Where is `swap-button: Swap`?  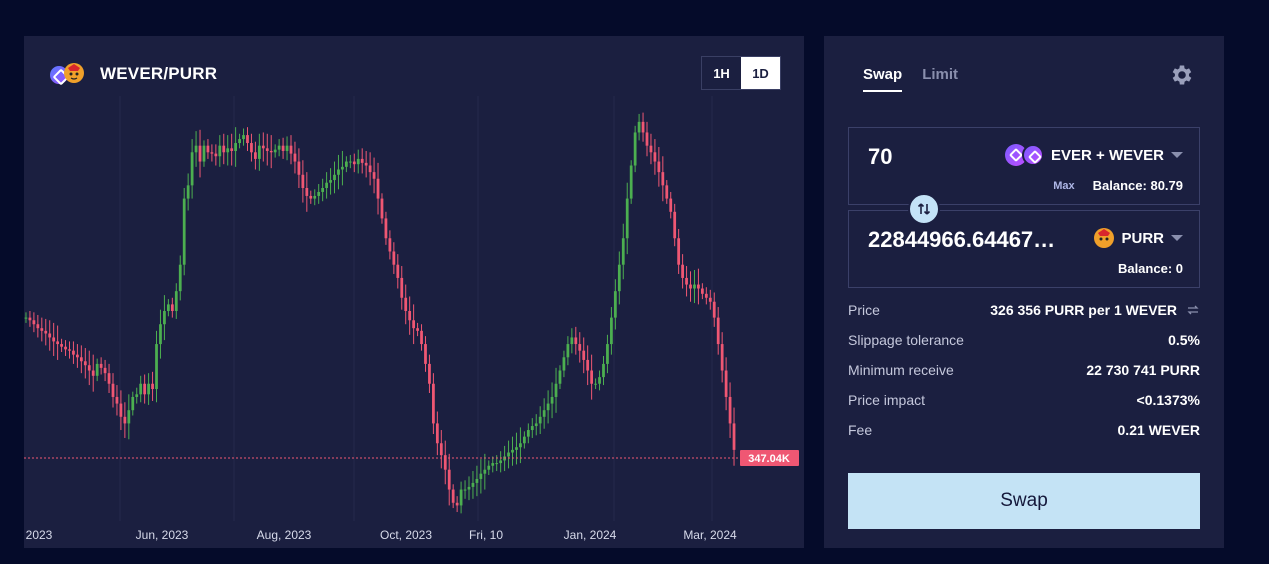
swap-button: Swap is located at coordinates (1024, 501).